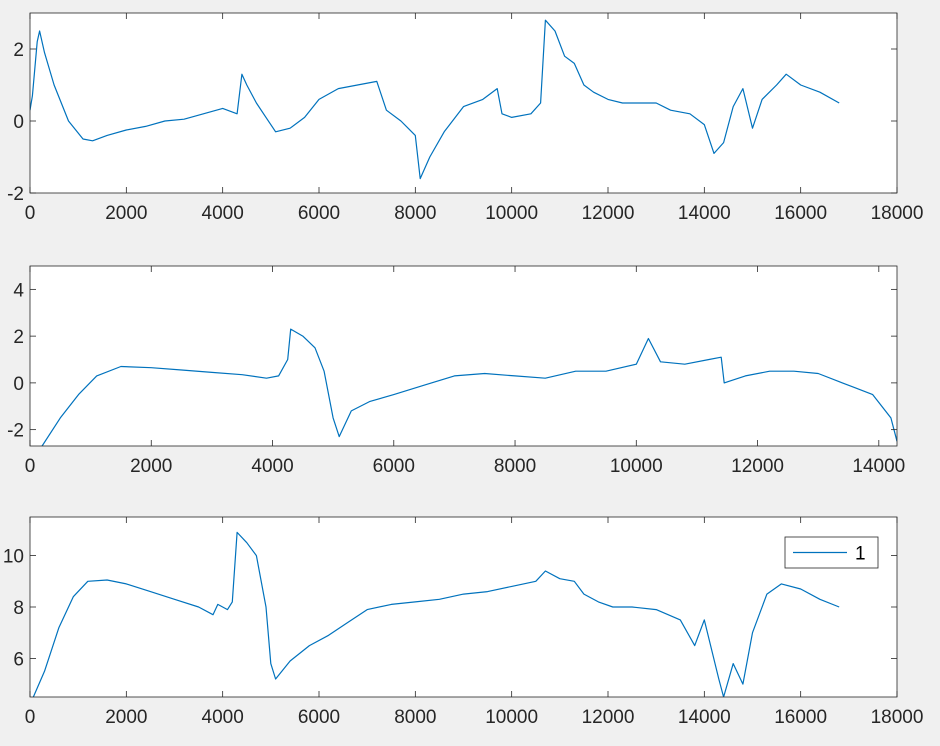  What do you see at coordinates (18, 290) in the screenshot?
I see `y-tick-label: 4` at bounding box center [18, 290].